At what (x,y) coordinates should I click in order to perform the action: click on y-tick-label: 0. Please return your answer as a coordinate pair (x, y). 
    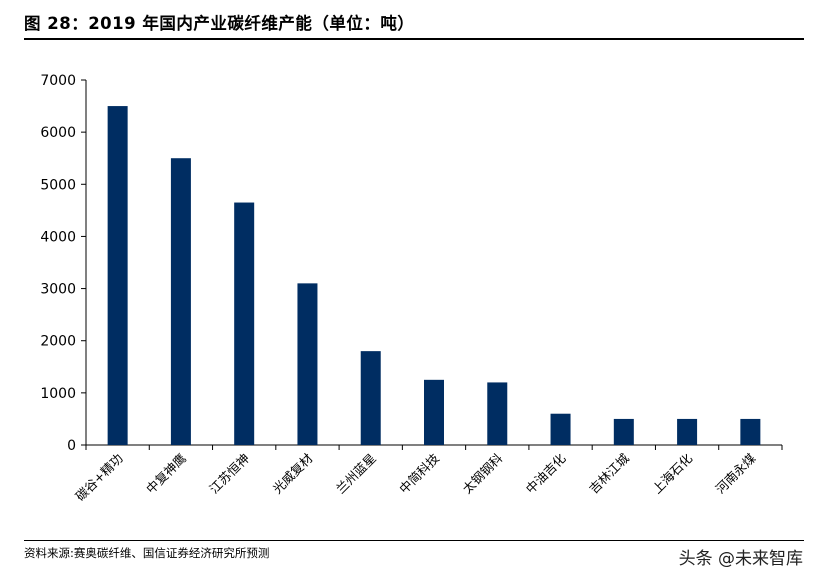
    Looking at the image, I should click on (71, 446).